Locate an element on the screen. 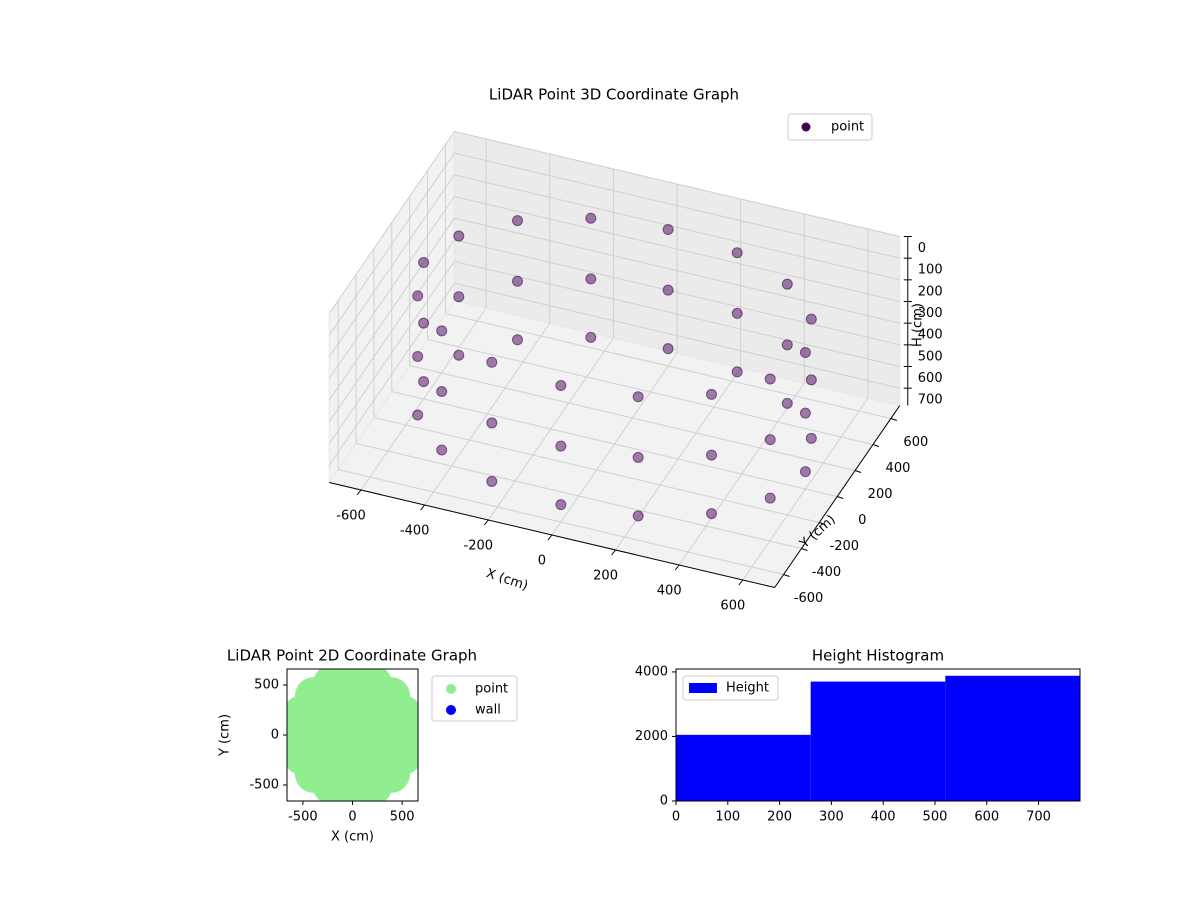 The width and height of the screenshot is (1200, 900). y-axis-label: Y (cm) is located at coordinates (225, 735).